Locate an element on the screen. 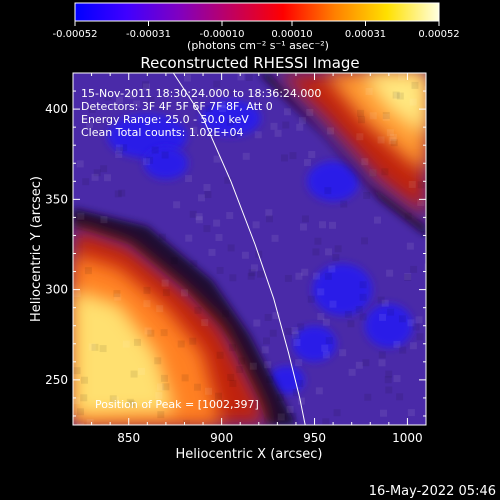 The height and width of the screenshot is (500, 500). y-tick-label: 400 is located at coordinates (56, 109).